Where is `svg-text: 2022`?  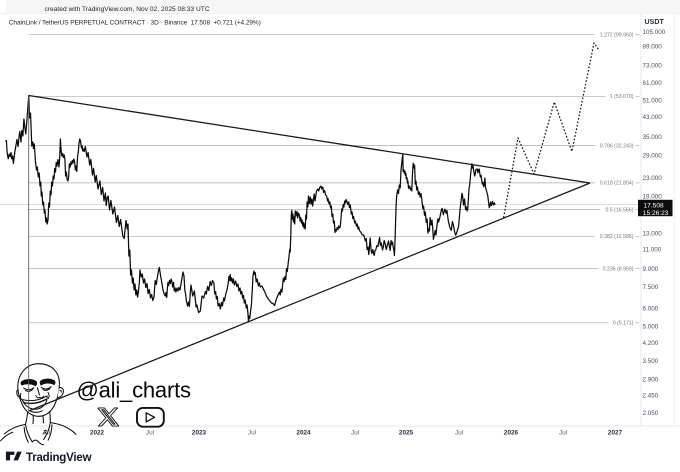
svg-text: 2022 is located at coordinates (97, 433).